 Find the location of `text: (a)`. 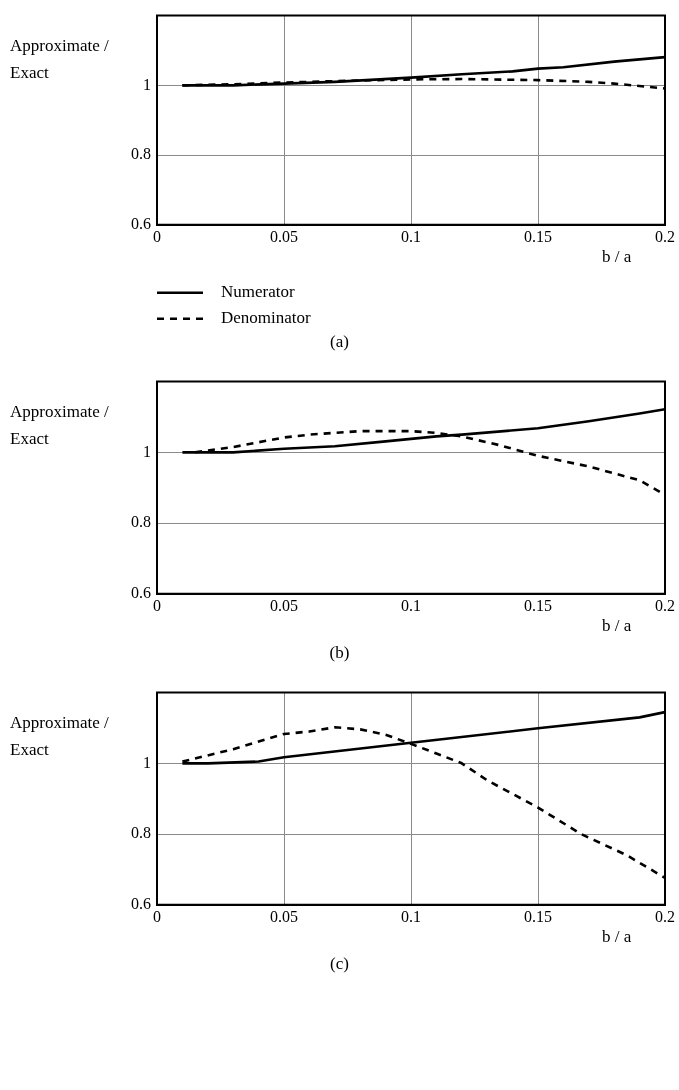

text: (a) is located at coordinates (339, 342).